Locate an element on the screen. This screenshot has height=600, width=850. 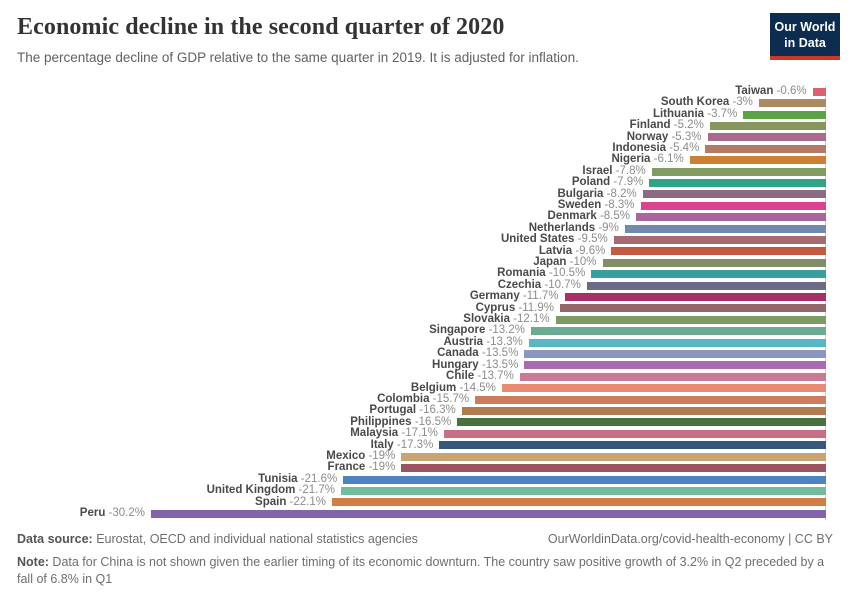
value-label: -19% is located at coordinates (380, 455).